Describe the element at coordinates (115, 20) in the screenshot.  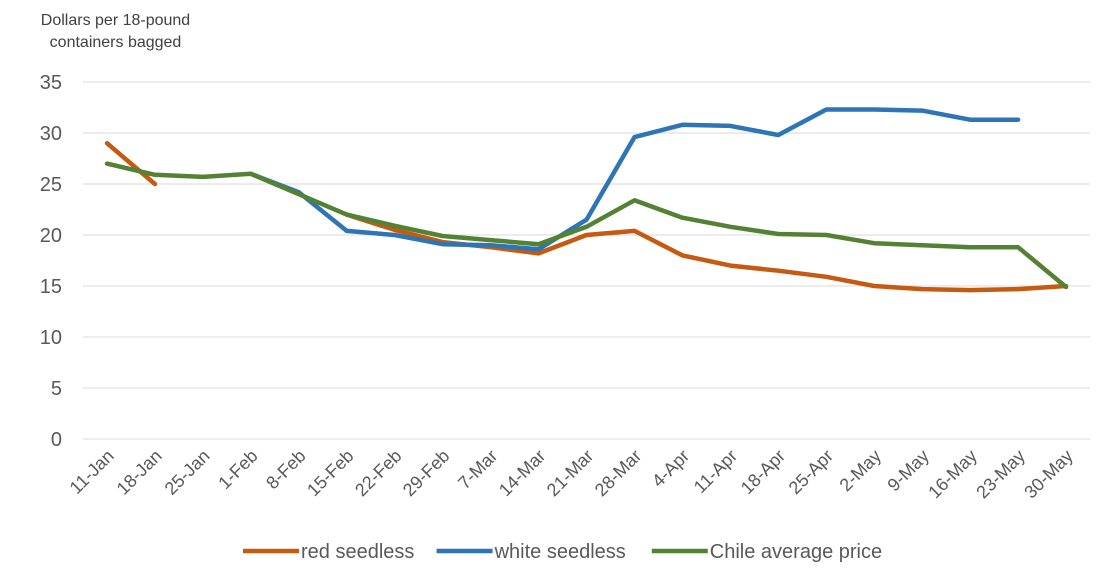
I see `y-axis-label-line-1: Dollars per 18-pound` at that location.